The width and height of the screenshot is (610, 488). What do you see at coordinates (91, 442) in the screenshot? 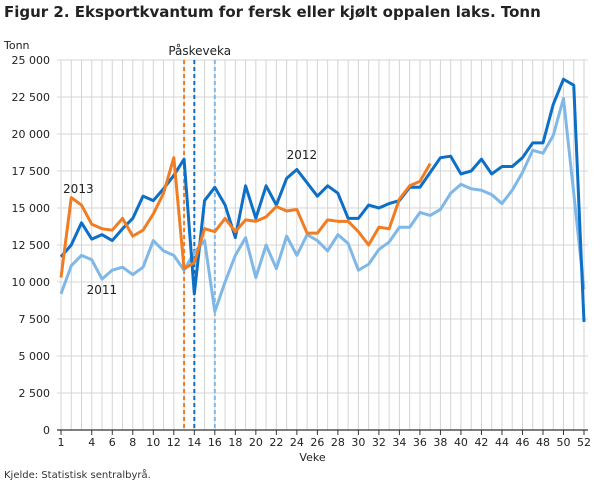
I see `x-tick-label: 4` at bounding box center [91, 442].